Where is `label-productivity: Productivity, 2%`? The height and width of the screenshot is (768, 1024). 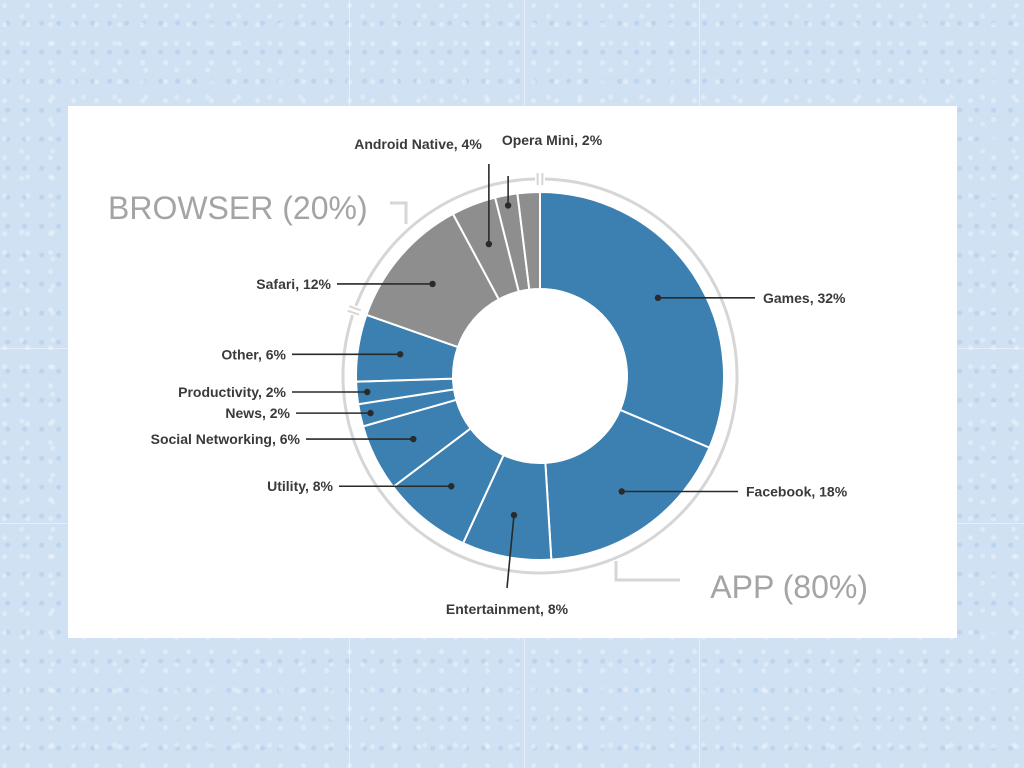
label-productivity: Productivity, 2% is located at coordinates (232, 392).